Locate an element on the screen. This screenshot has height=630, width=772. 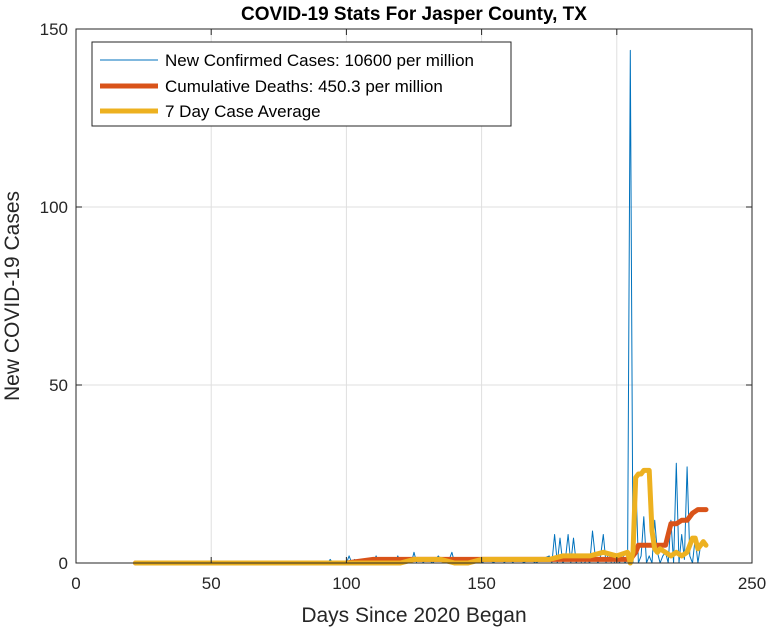
x-tick-label: 150 is located at coordinates (481, 583).